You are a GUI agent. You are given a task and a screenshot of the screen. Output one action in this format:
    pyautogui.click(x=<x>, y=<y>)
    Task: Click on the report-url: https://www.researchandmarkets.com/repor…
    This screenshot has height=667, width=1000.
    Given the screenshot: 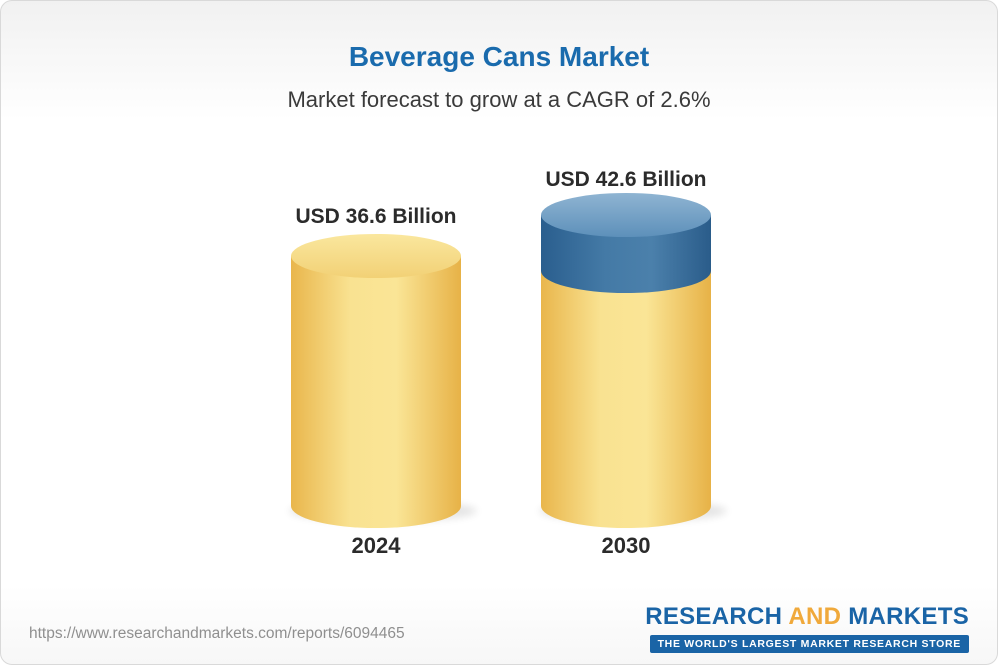 What is the action you would take?
    pyautogui.click(x=217, y=633)
    